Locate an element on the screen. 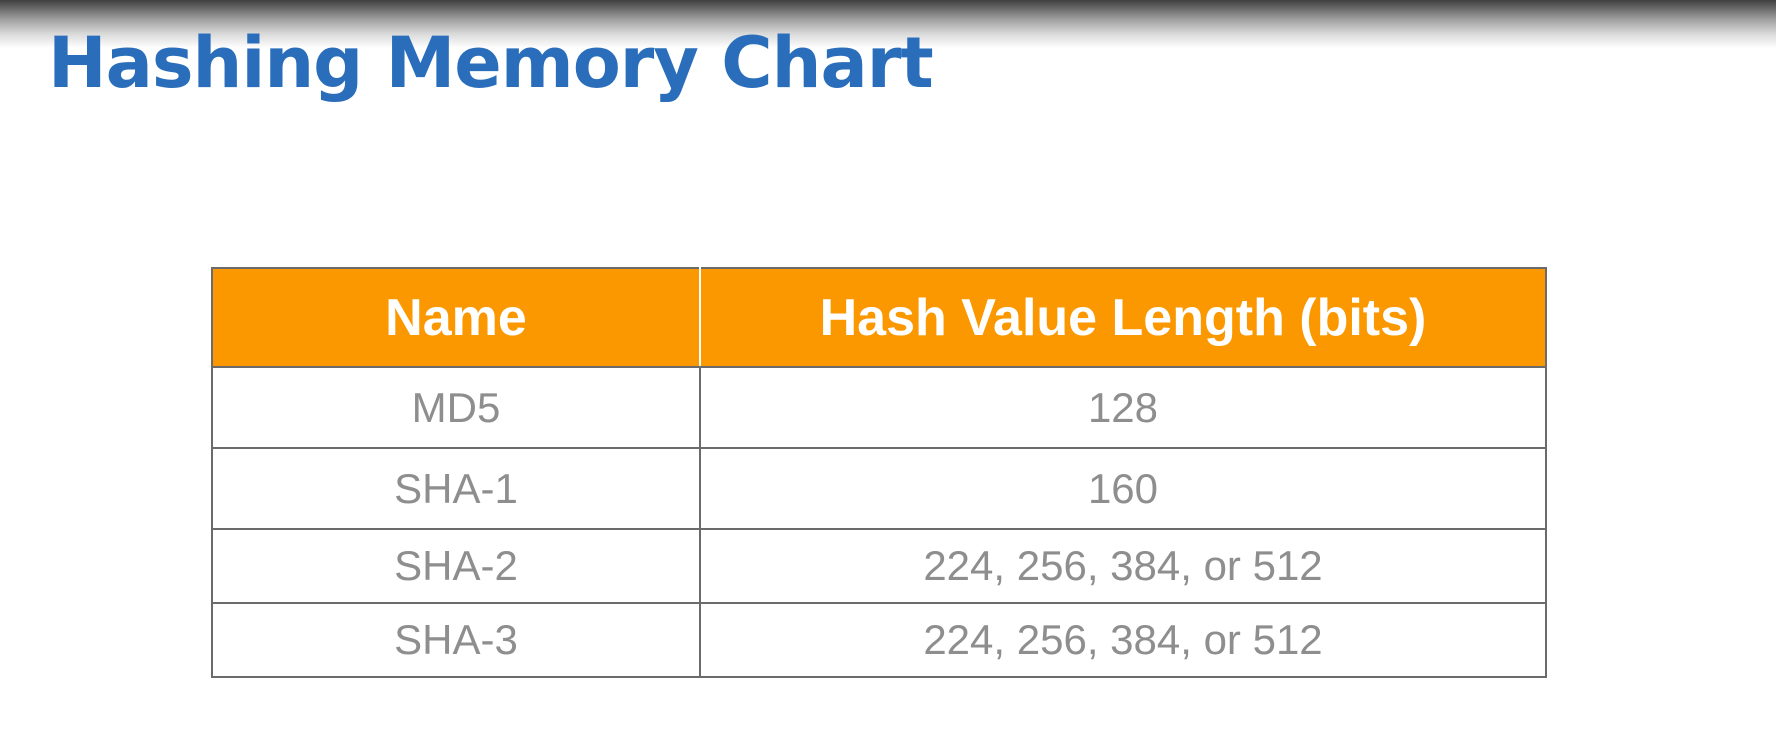  top-shadow-band is located at coordinates (888, 24).